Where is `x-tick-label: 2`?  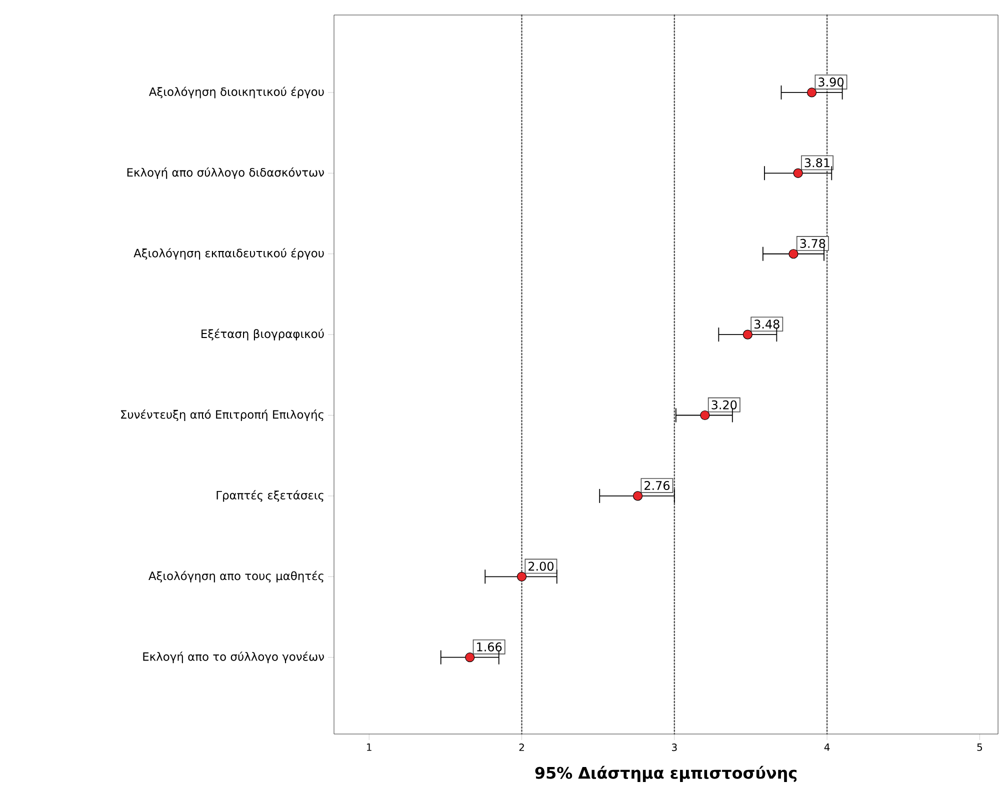
x-tick-label: 2 is located at coordinates (521, 747).